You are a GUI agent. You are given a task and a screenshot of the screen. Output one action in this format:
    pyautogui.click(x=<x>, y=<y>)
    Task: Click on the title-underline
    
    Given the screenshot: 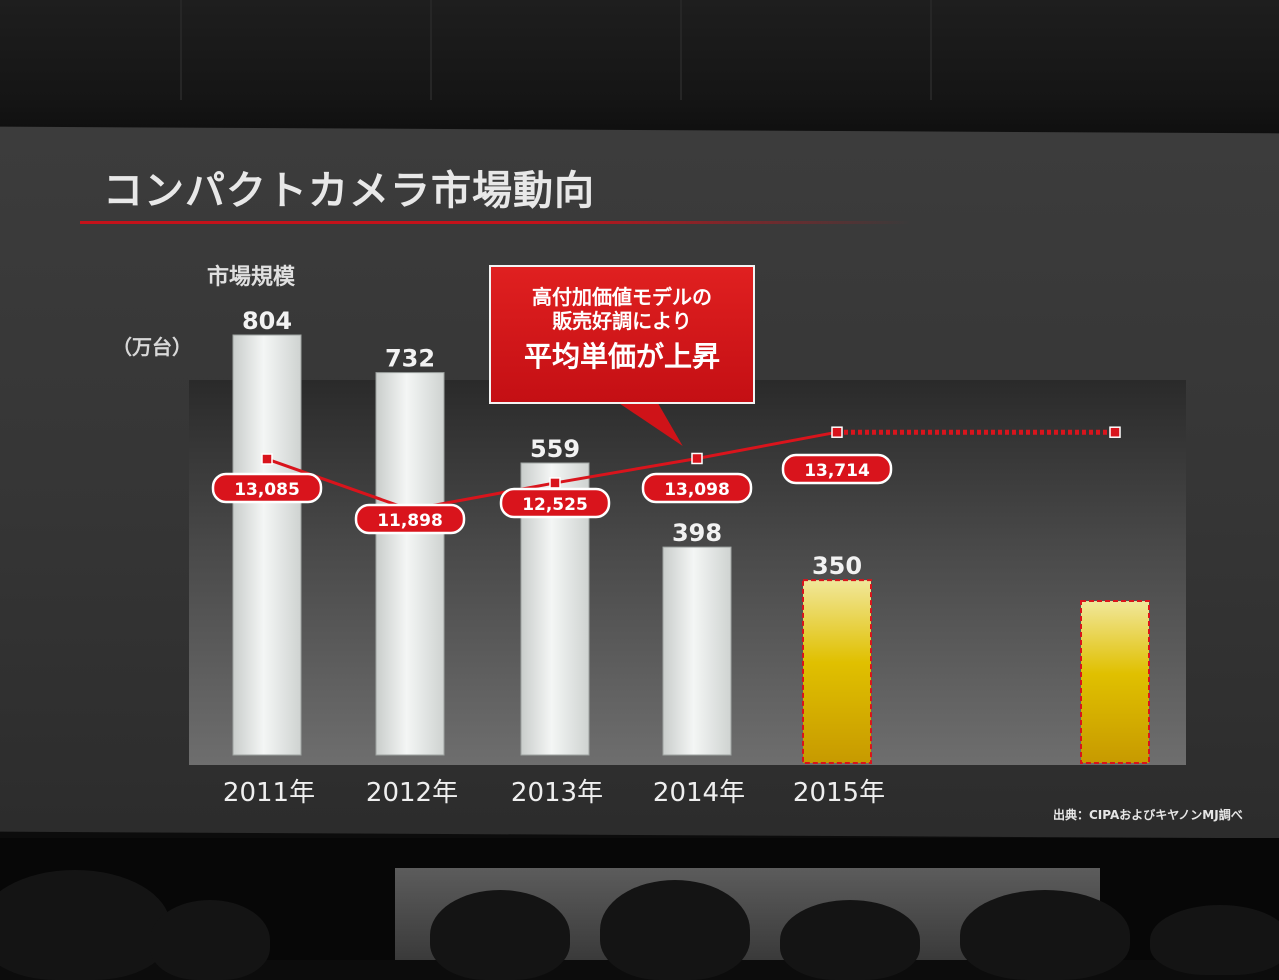 What is the action you would take?
    pyautogui.click(x=495, y=222)
    